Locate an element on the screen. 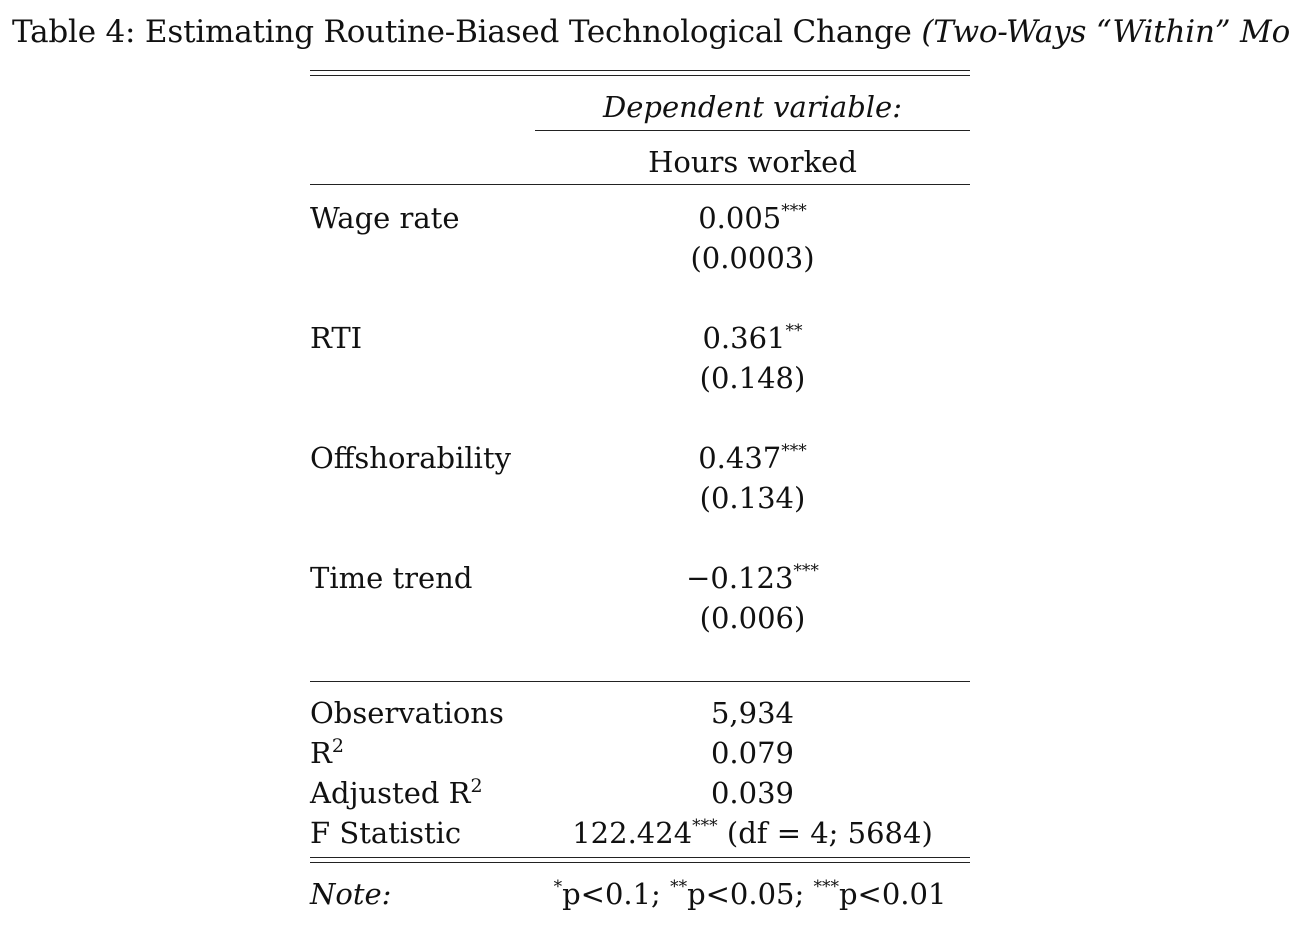 The image size is (1290, 932). standard-error: (0.148) is located at coordinates (752, 378).